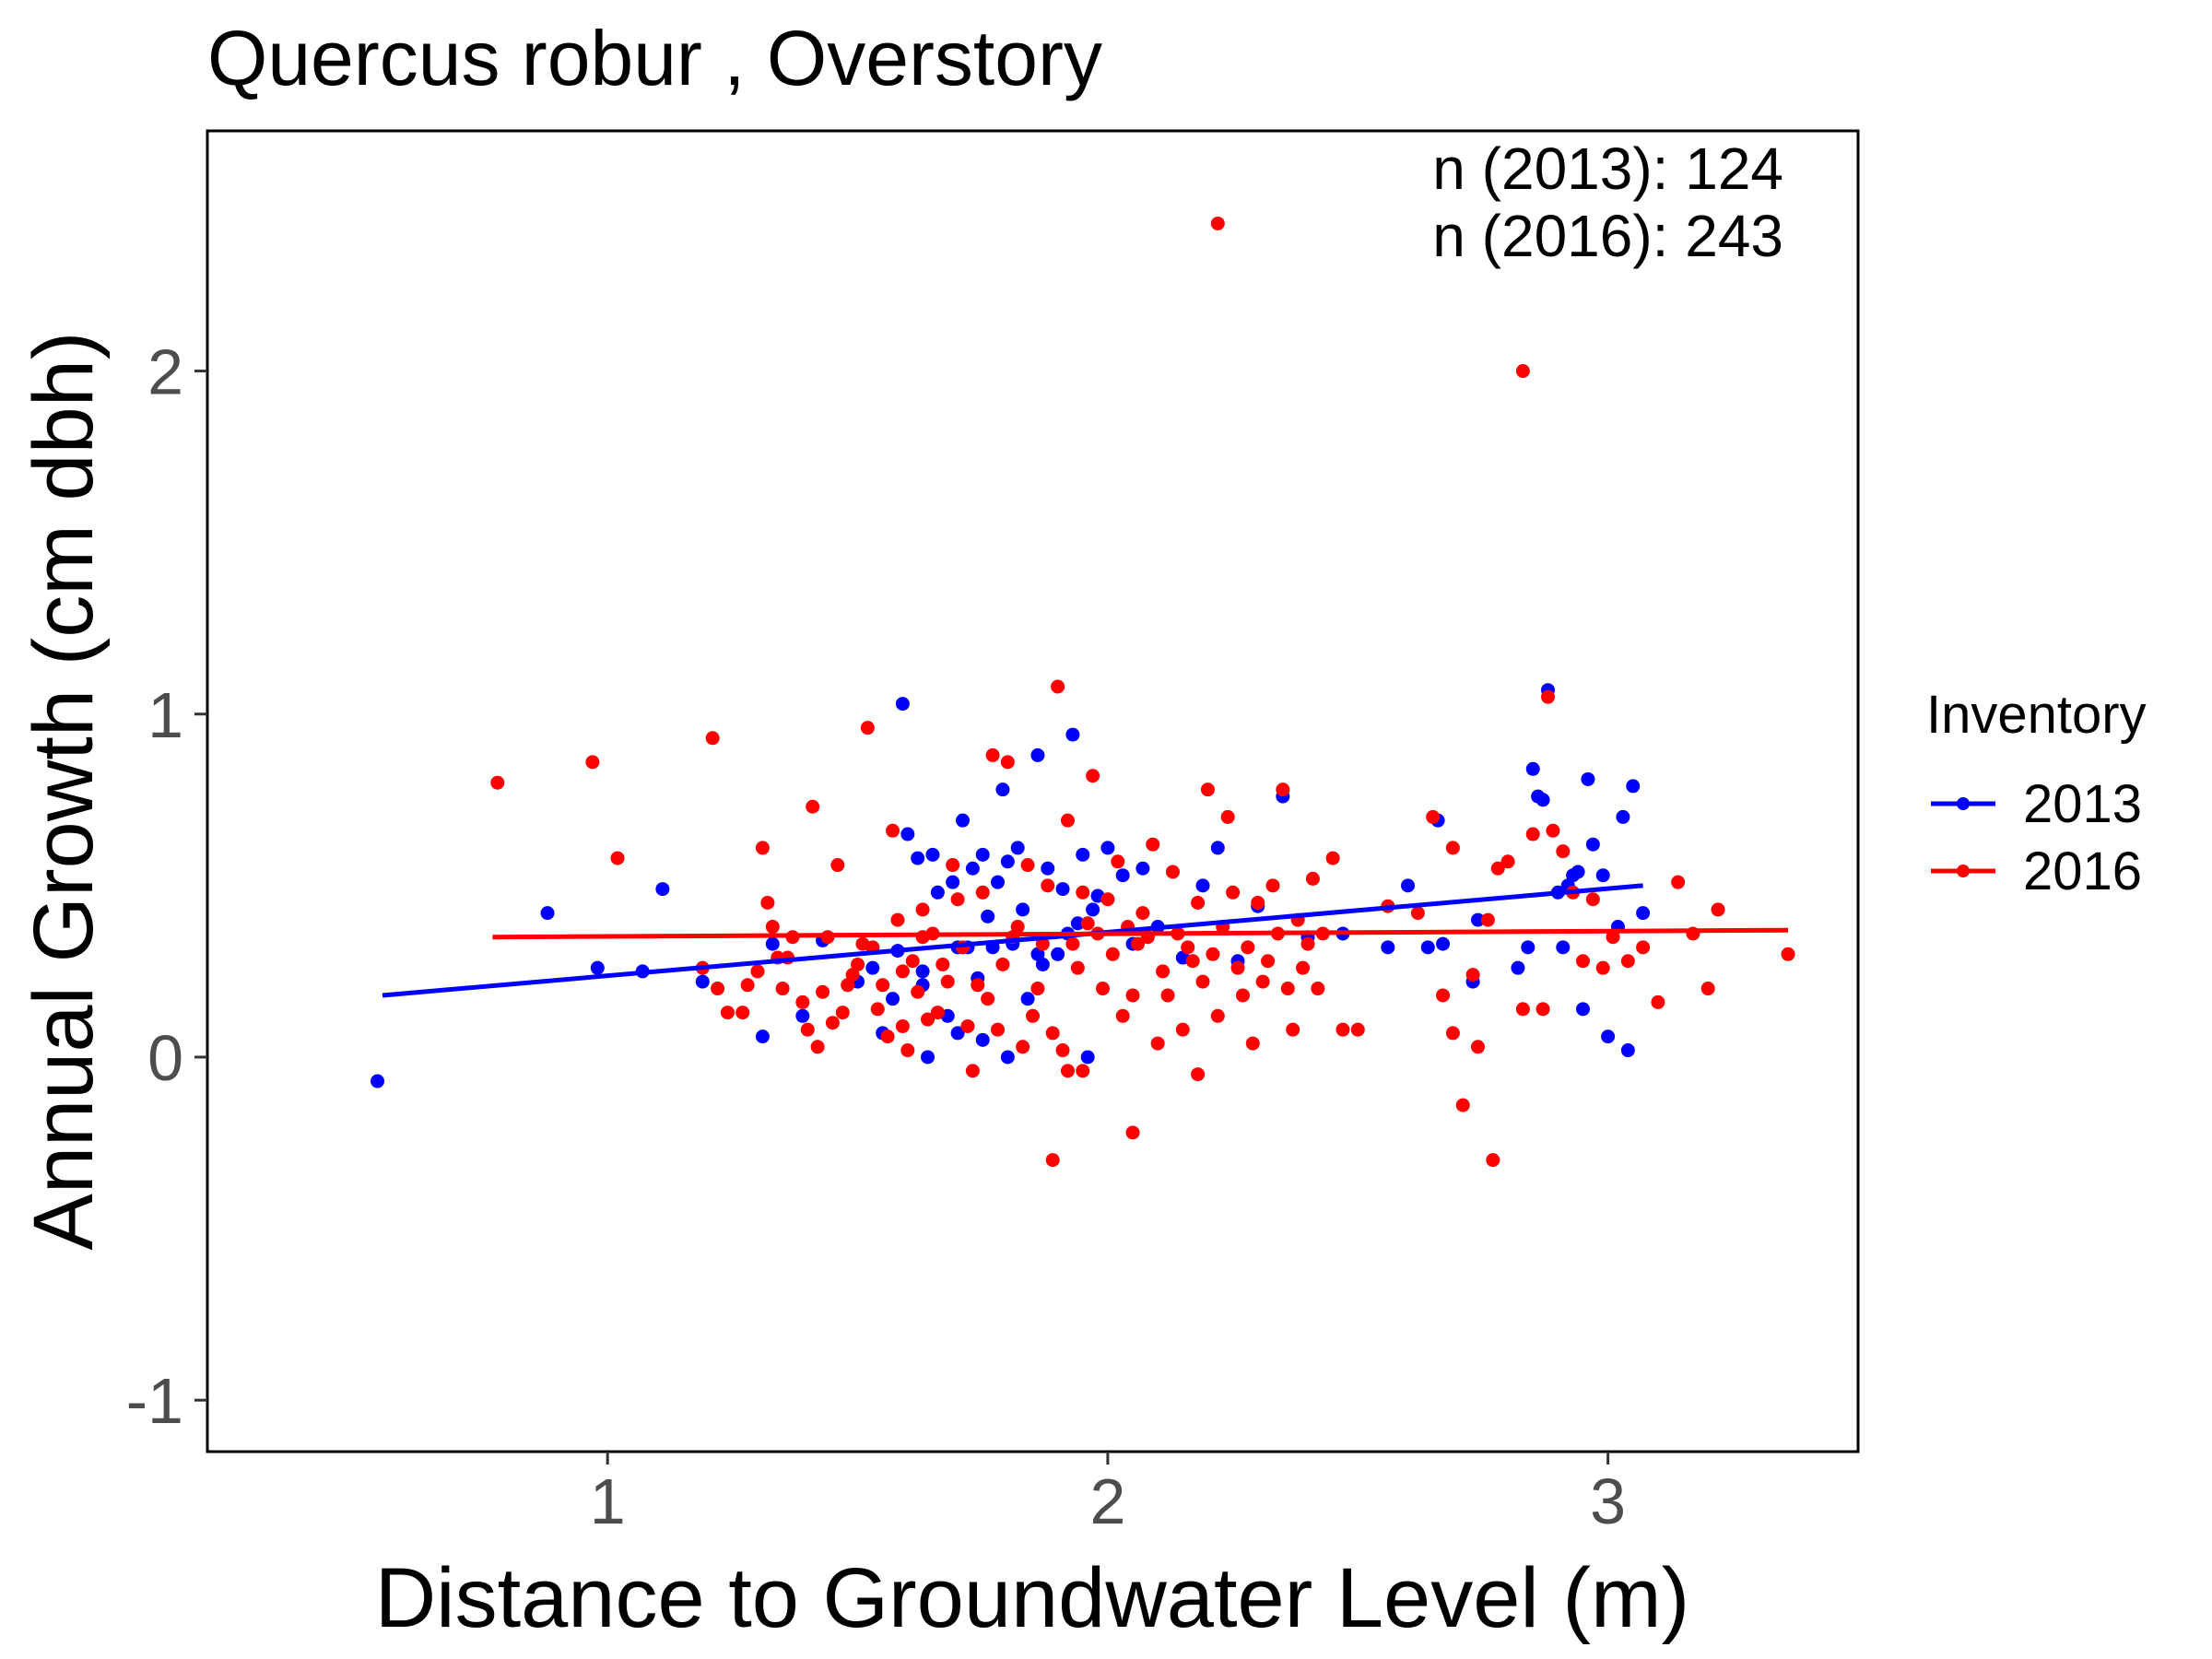  What do you see at coordinates (1607, 236) in the screenshot?
I see `annotation-n-2016: n (2016): 243` at bounding box center [1607, 236].